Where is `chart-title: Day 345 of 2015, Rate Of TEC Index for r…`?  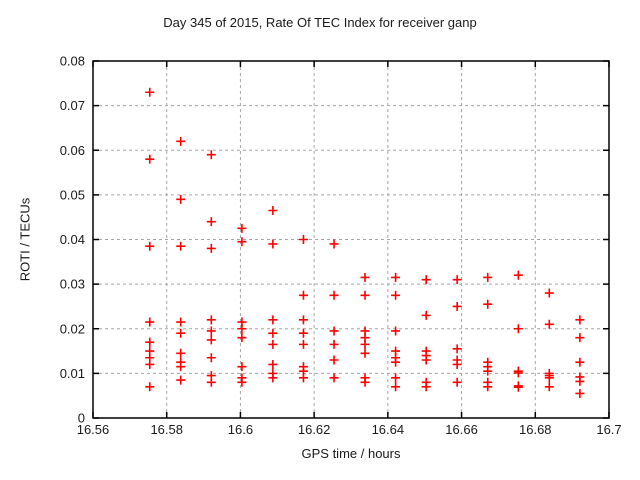 chart-title: Day 345 of 2015, Rate Of TEC Index for r… is located at coordinates (320, 22).